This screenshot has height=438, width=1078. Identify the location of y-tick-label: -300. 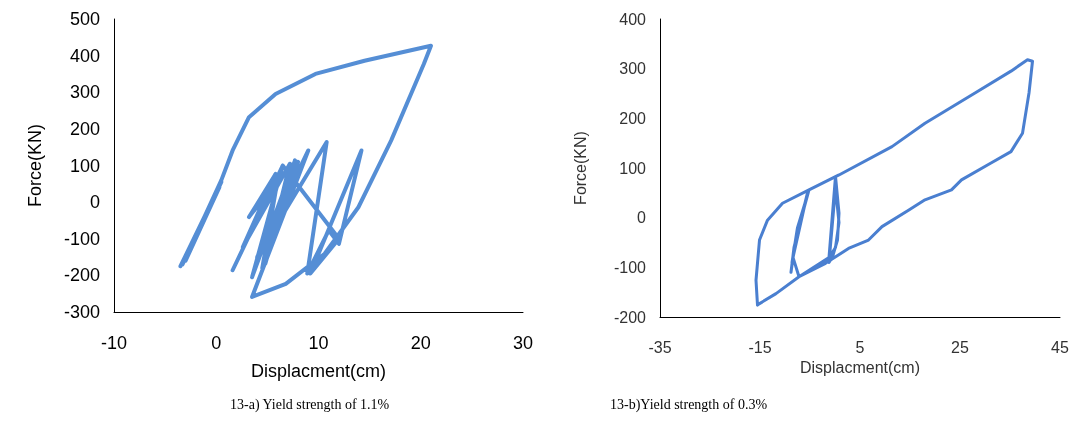
(81, 312).